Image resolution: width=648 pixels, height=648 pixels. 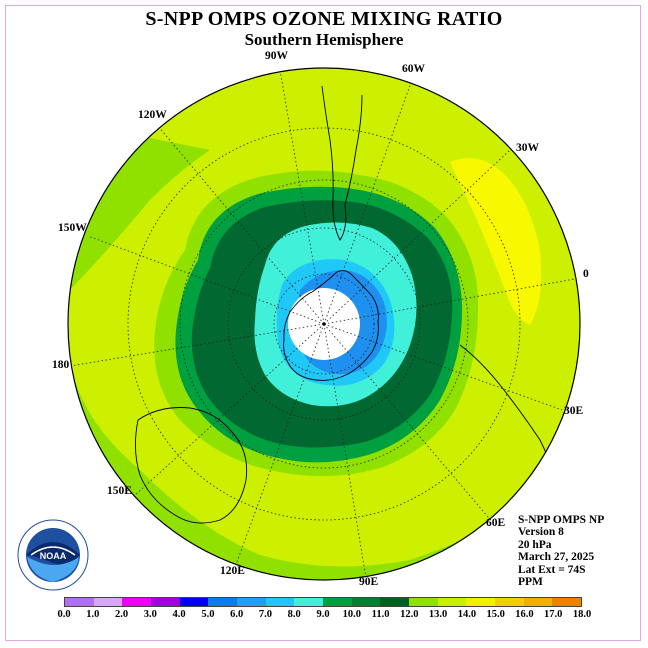 I want to click on colorbar-tick-label: 16.0, so click(x=524, y=614).